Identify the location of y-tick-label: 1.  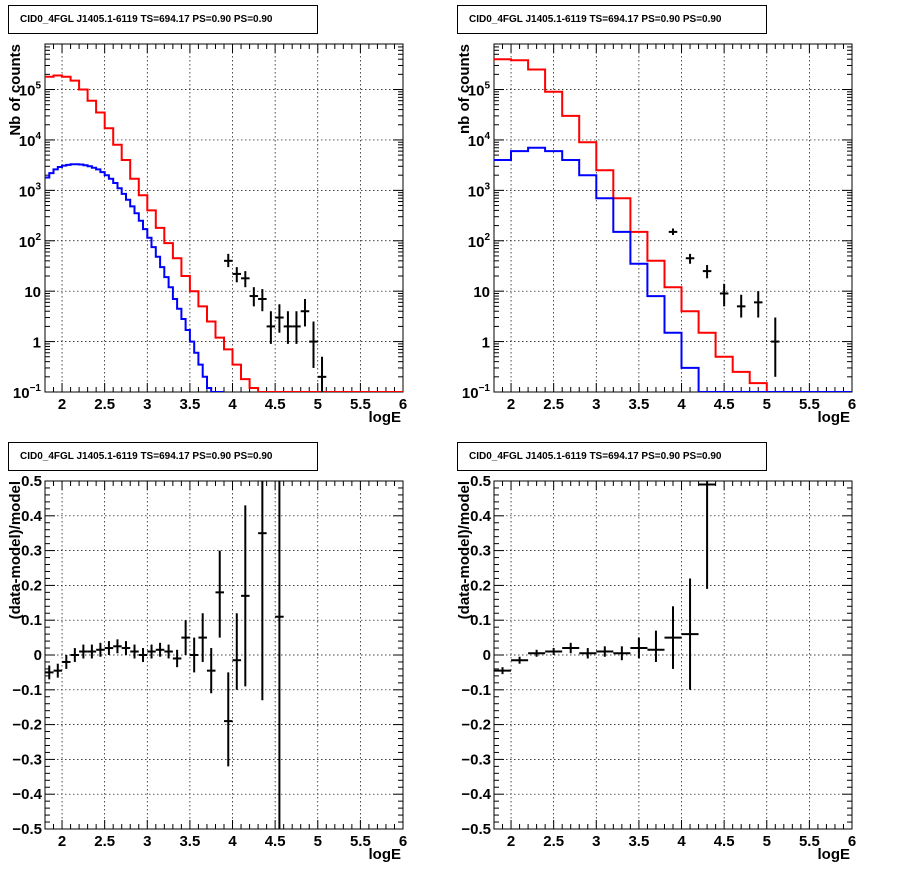
(486, 343).